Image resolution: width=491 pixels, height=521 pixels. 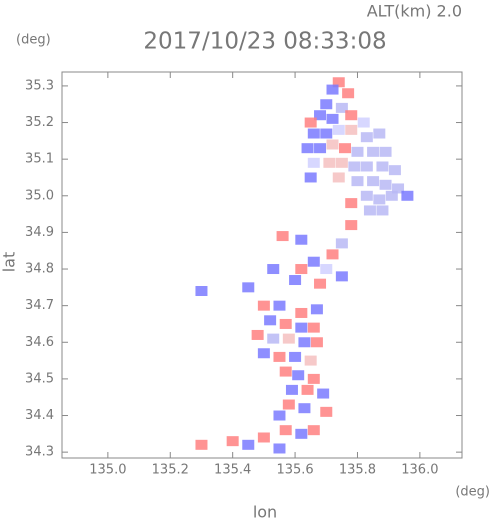 What do you see at coordinates (264, 42) in the screenshot?
I see `chart-title: 2017/10/23 08:33:08` at bounding box center [264, 42].